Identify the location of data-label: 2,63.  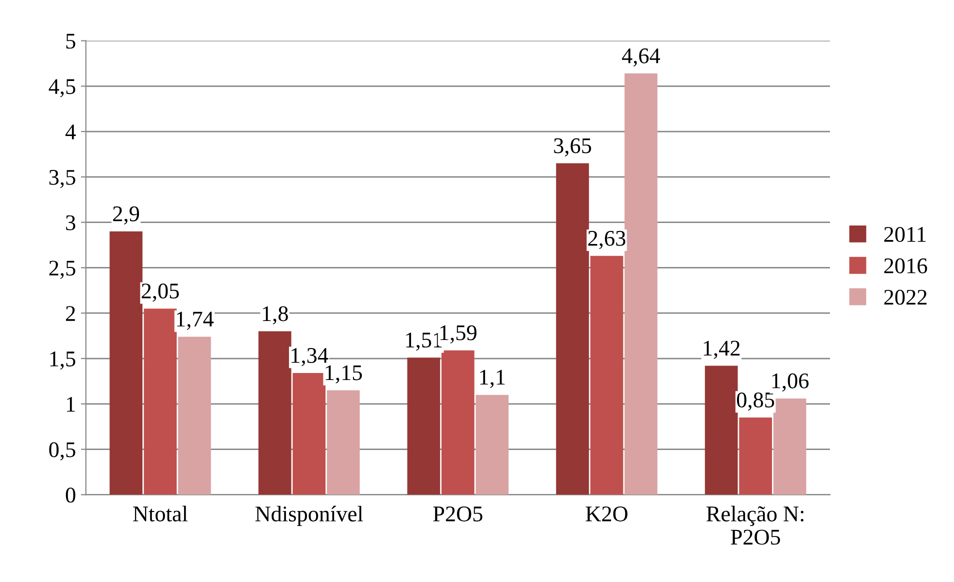
(607, 240).